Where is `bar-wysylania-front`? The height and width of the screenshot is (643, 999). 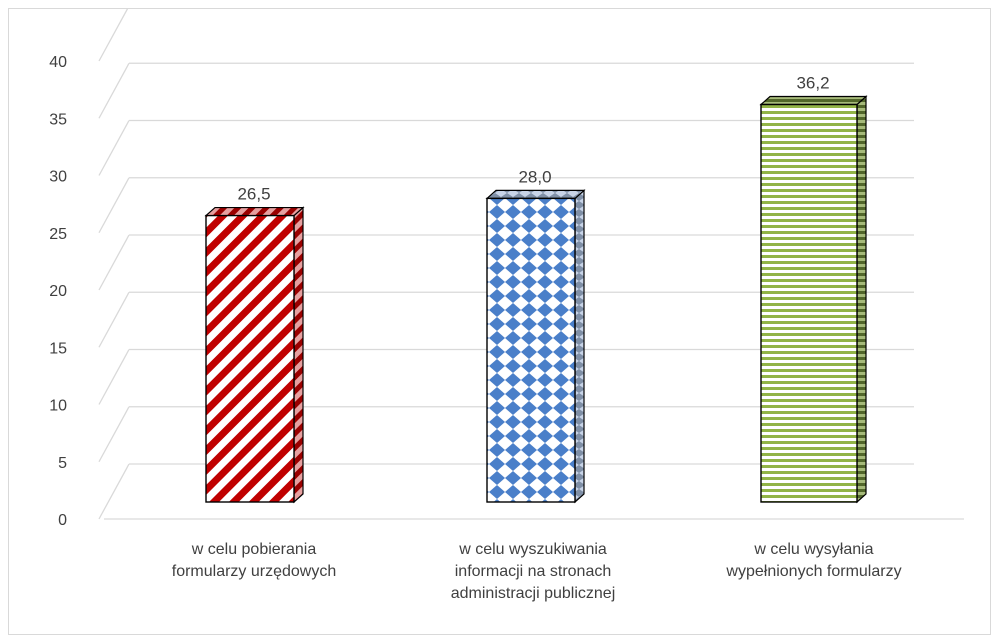 bar-wysylania-front is located at coordinates (809, 303).